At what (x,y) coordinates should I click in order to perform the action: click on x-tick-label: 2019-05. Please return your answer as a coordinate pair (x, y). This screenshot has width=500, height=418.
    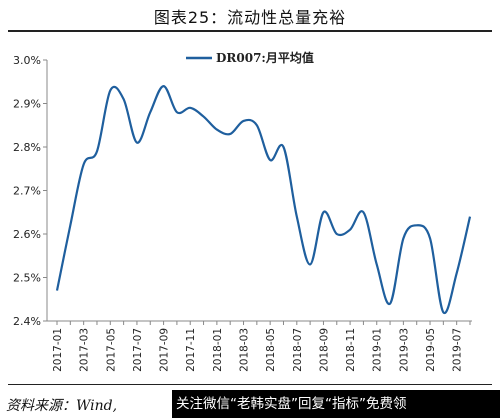
    Looking at the image, I should click on (431, 350).